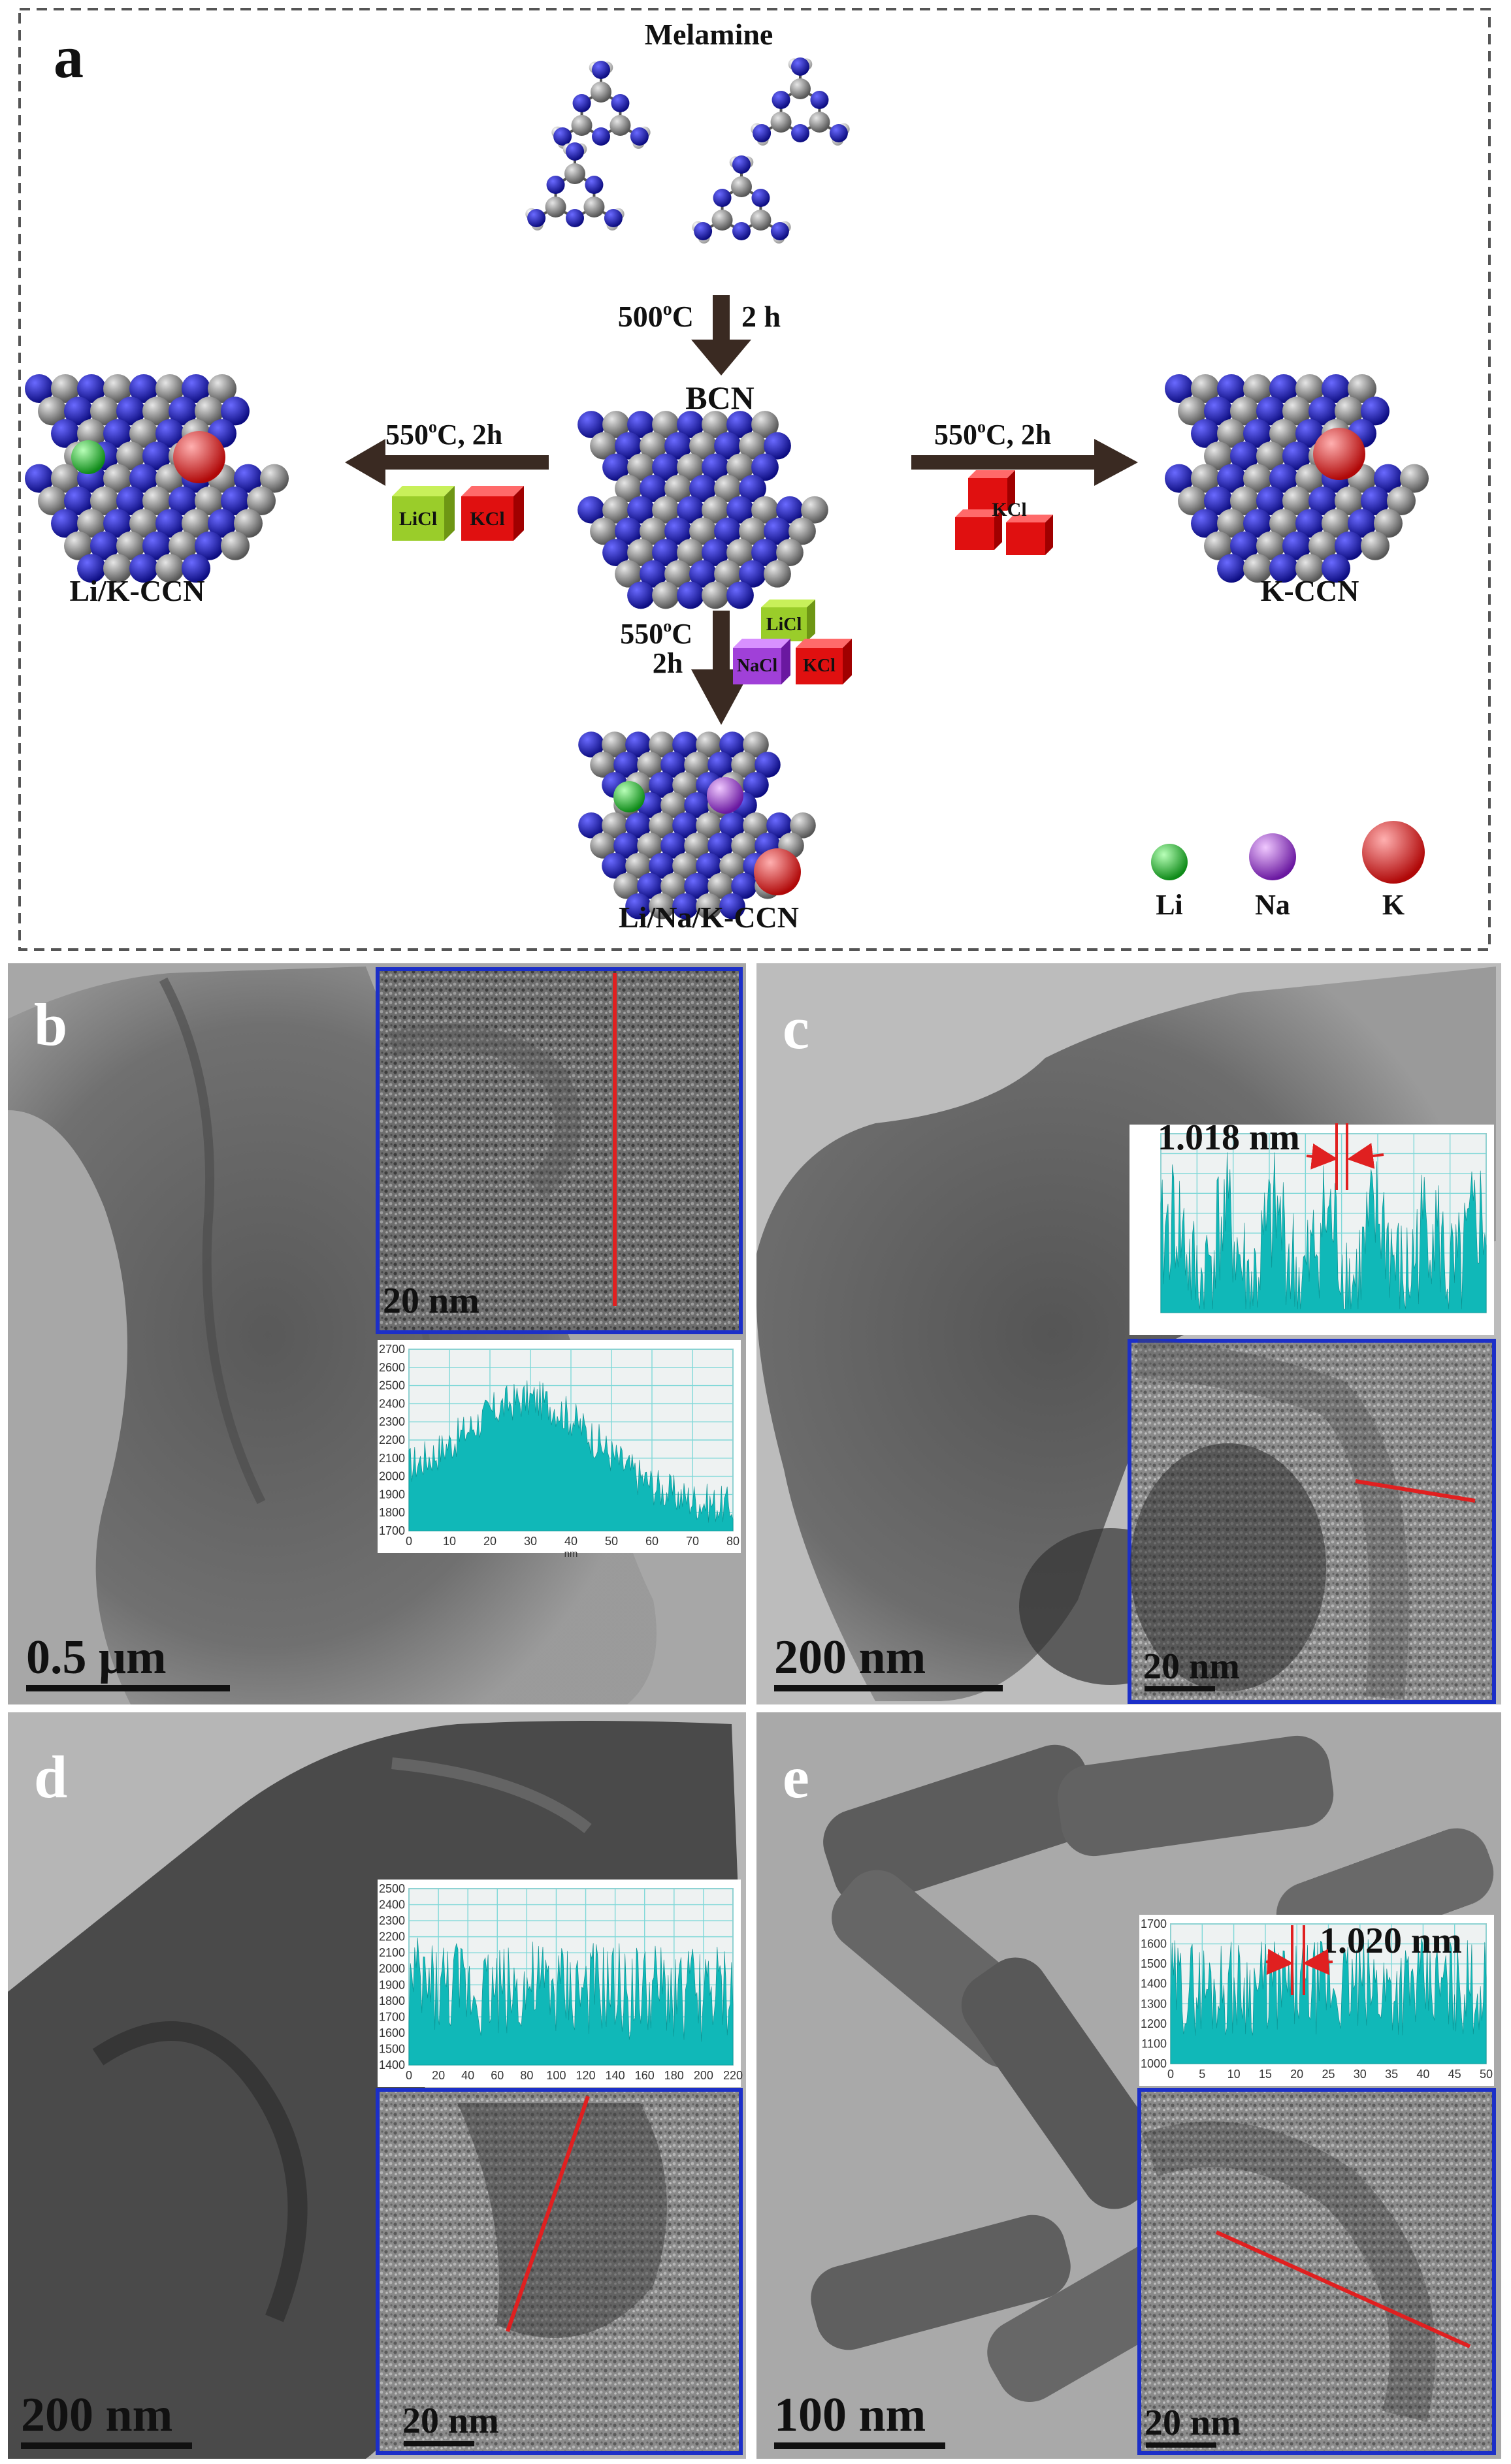 Image resolution: width=1511 pixels, height=2464 pixels. I want to click on x-tick-label: 140, so click(616, 2075).